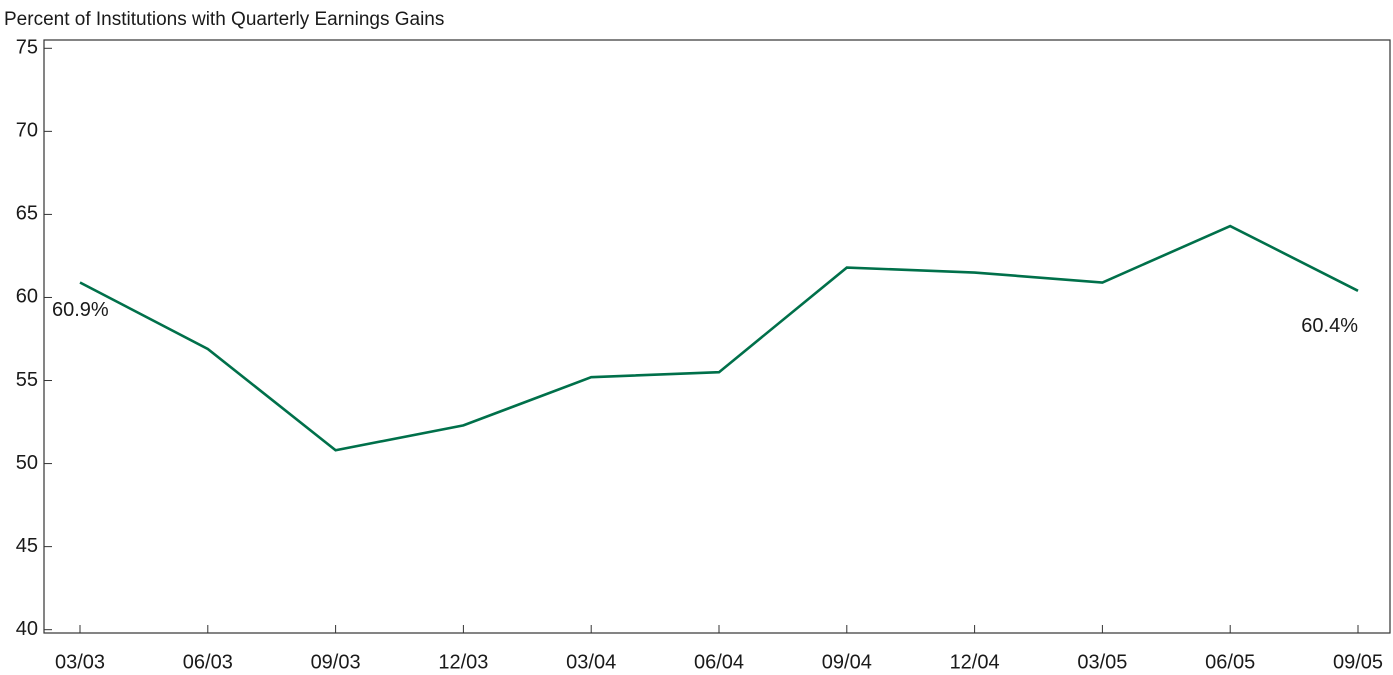  What do you see at coordinates (719, 662) in the screenshot?
I see `x-tick-label: 06/04` at bounding box center [719, 662].